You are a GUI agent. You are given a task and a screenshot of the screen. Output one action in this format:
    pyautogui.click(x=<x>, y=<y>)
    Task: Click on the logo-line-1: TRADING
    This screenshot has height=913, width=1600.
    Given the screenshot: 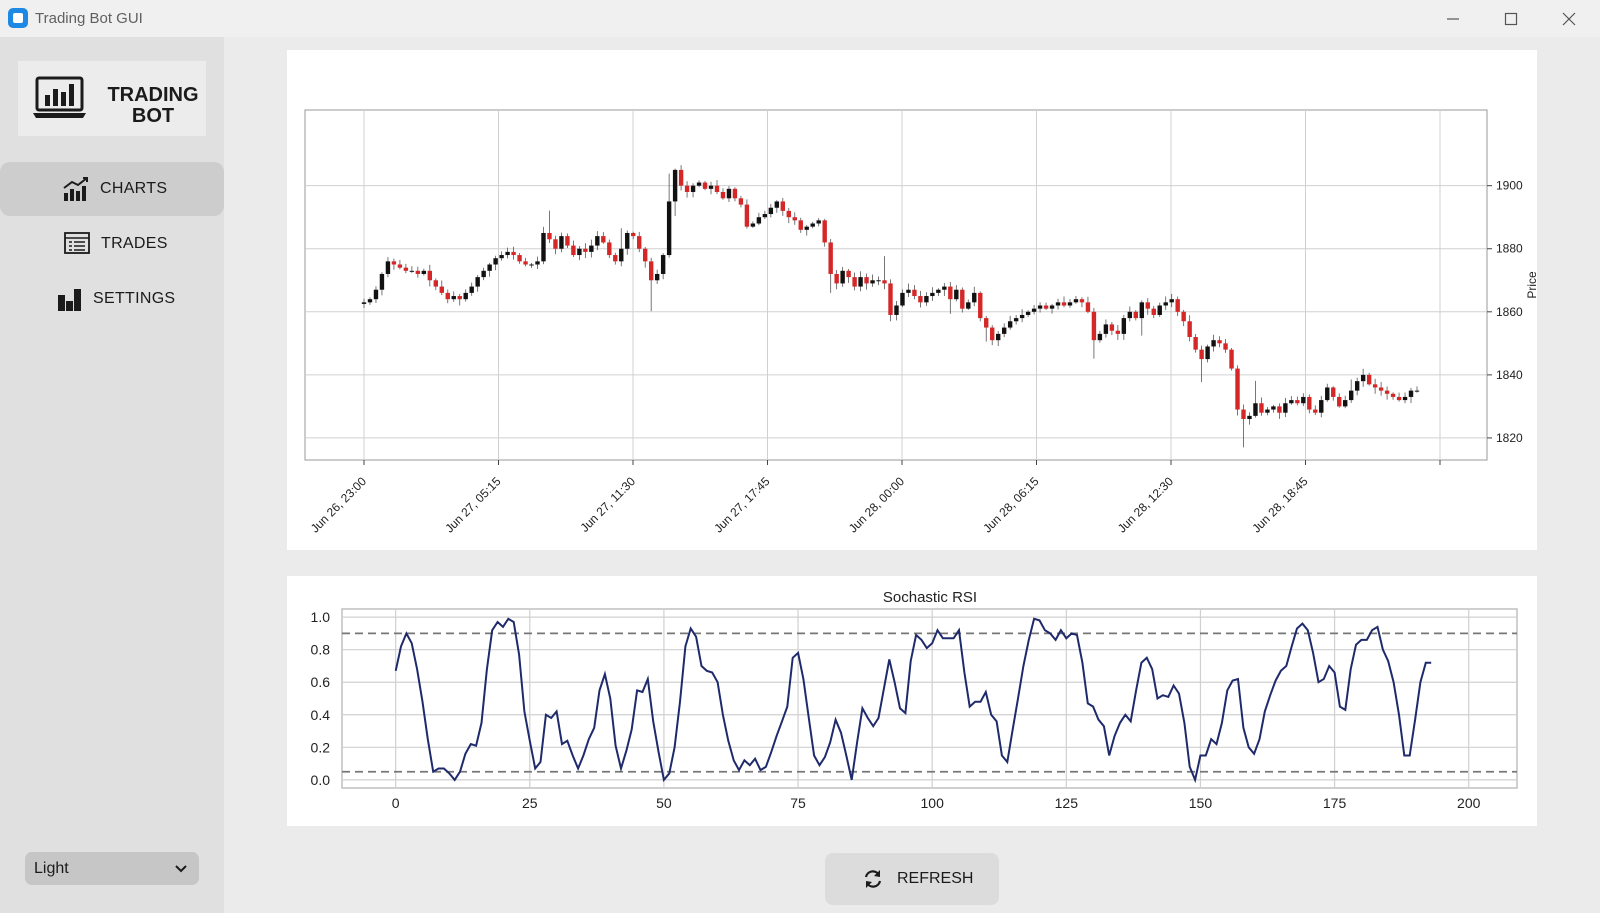 What is the action you would take?
    pyautogui.click(x=153, y=95)
    